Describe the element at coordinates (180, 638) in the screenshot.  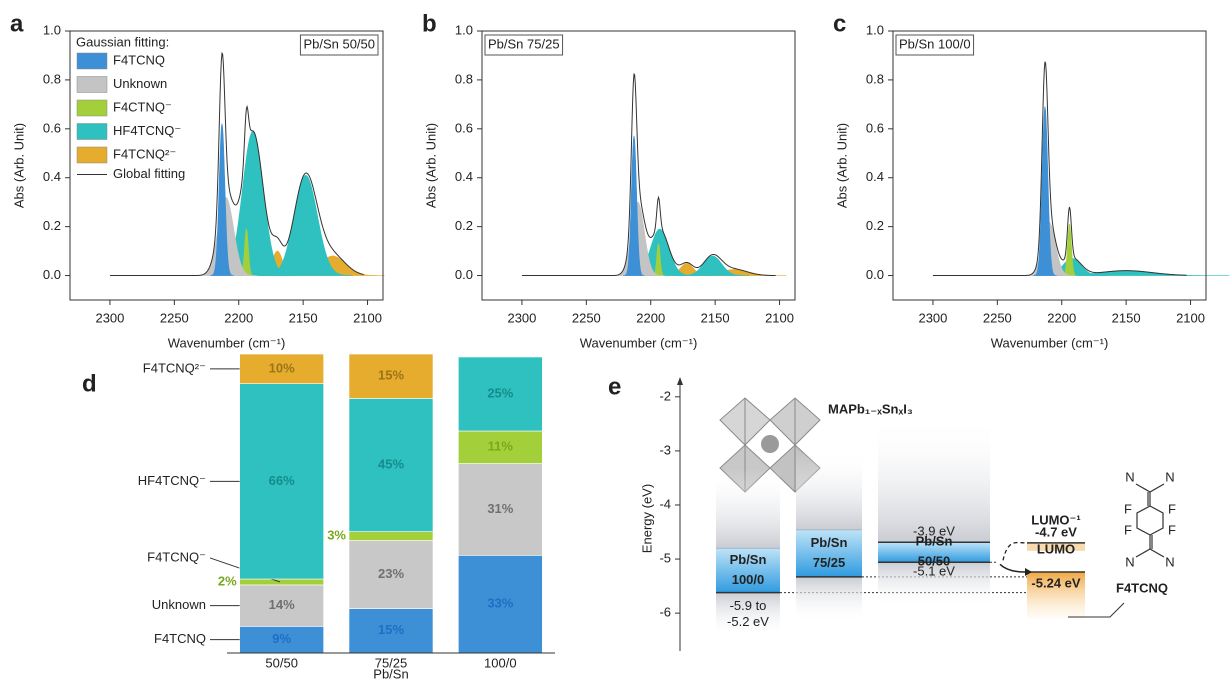
I see `series-label: F4TCNQ` at that location.